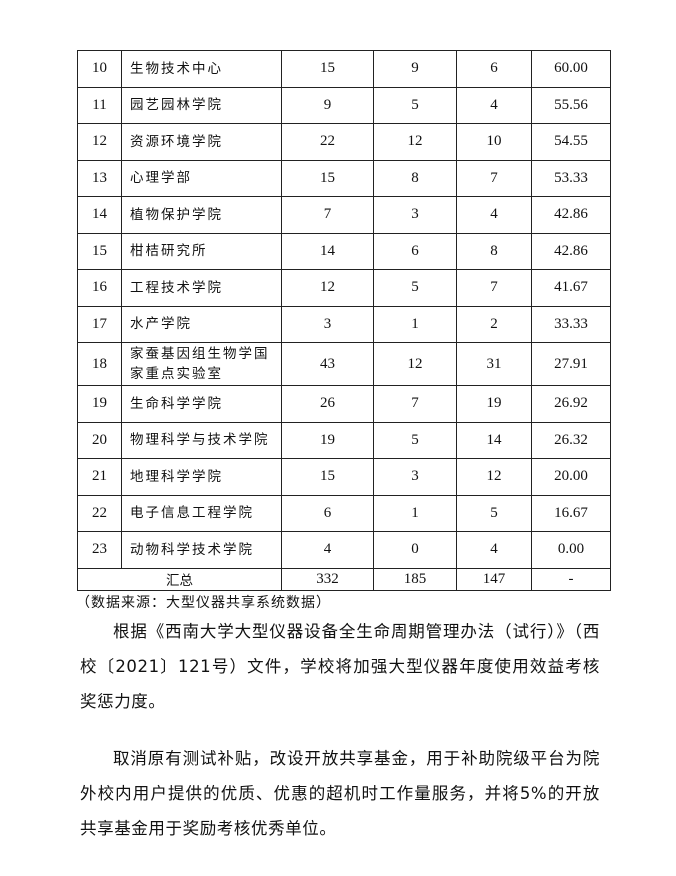 This screenshot has height=876, width=676. Describe the element at coordinates (99, 69) in the screenshot. I see `row-number: 10` at that location.